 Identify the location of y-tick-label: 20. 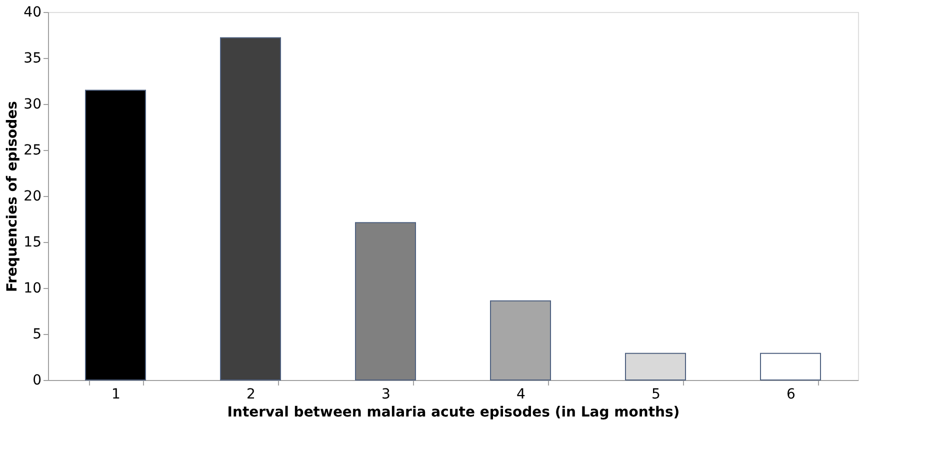
(33, 196).